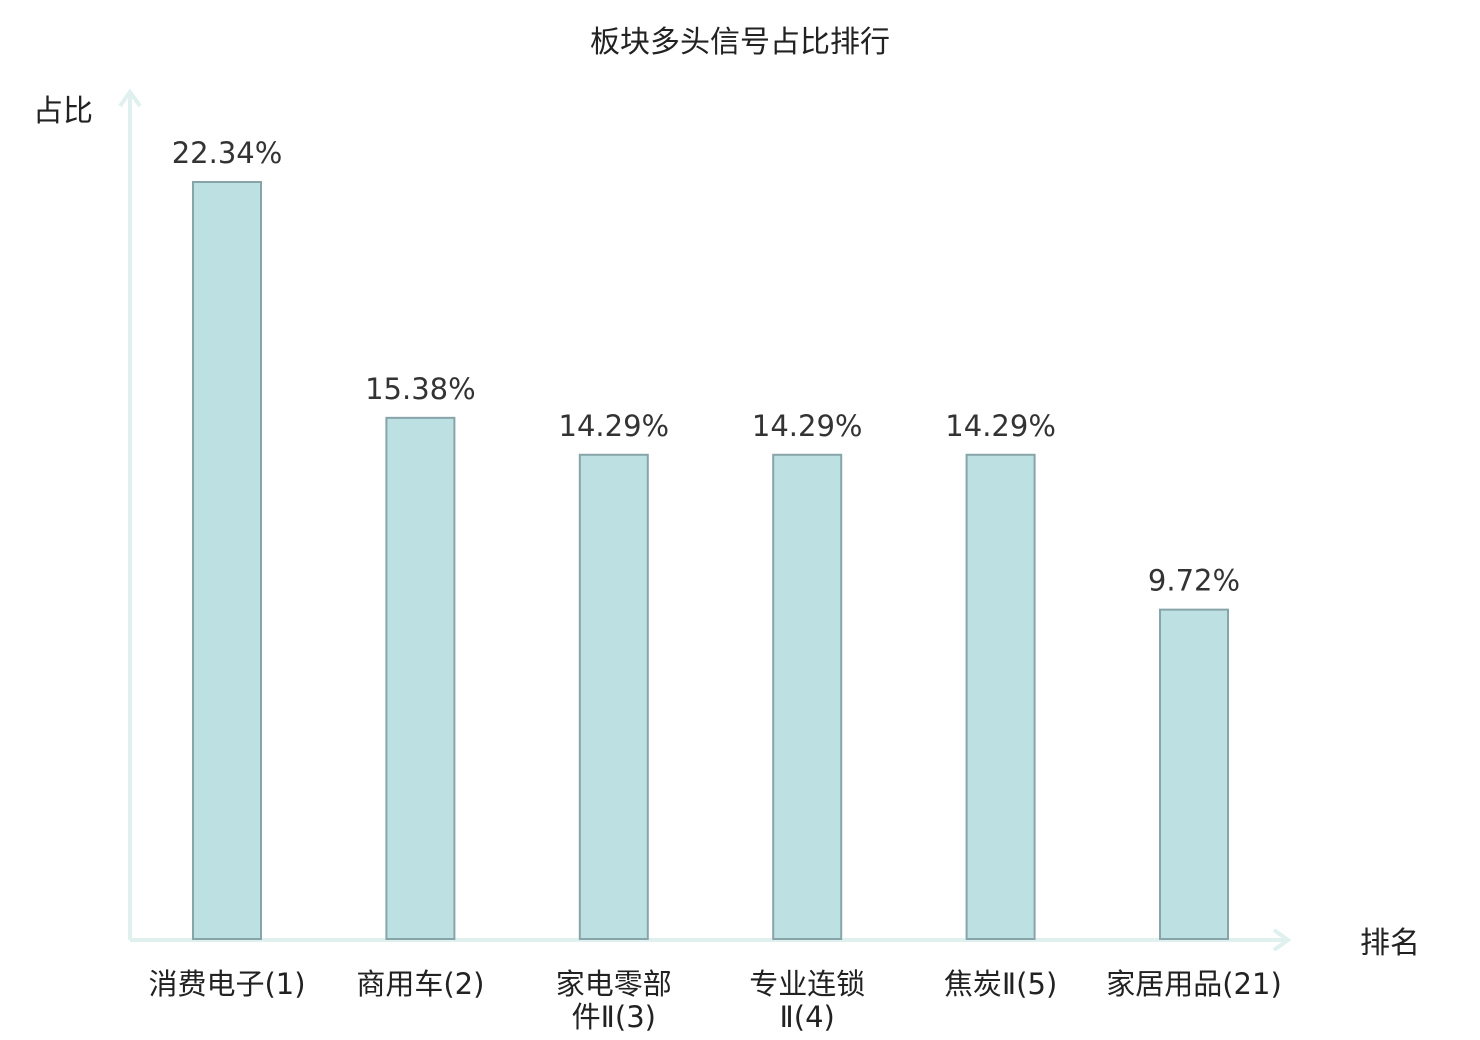 Image resolution: width=1480 pixels, height=1040 pixels. Describe the element at coordinates (614, 426) in the screenshot. I see `value-label-3: 14.29%` at that location.